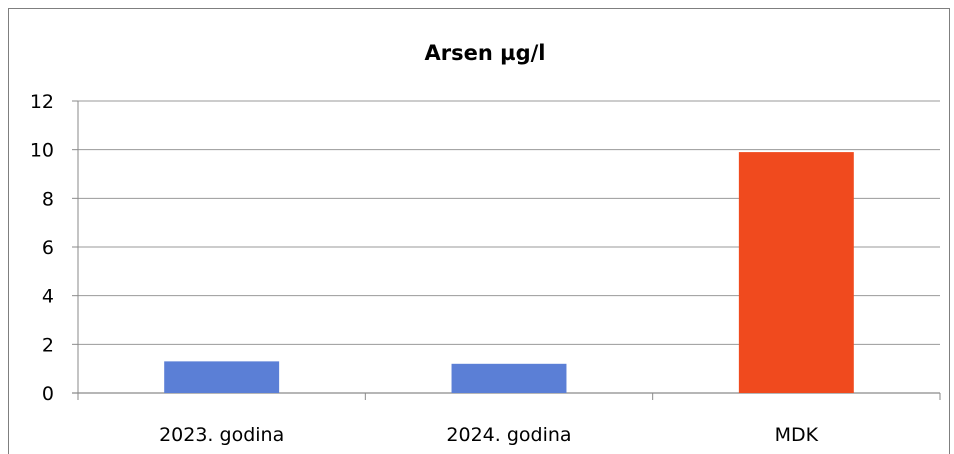  What do you see at coordinates (42, 102) in the screenshot?
I see `y-tick-label: 12` at bounding box center [42, 102].